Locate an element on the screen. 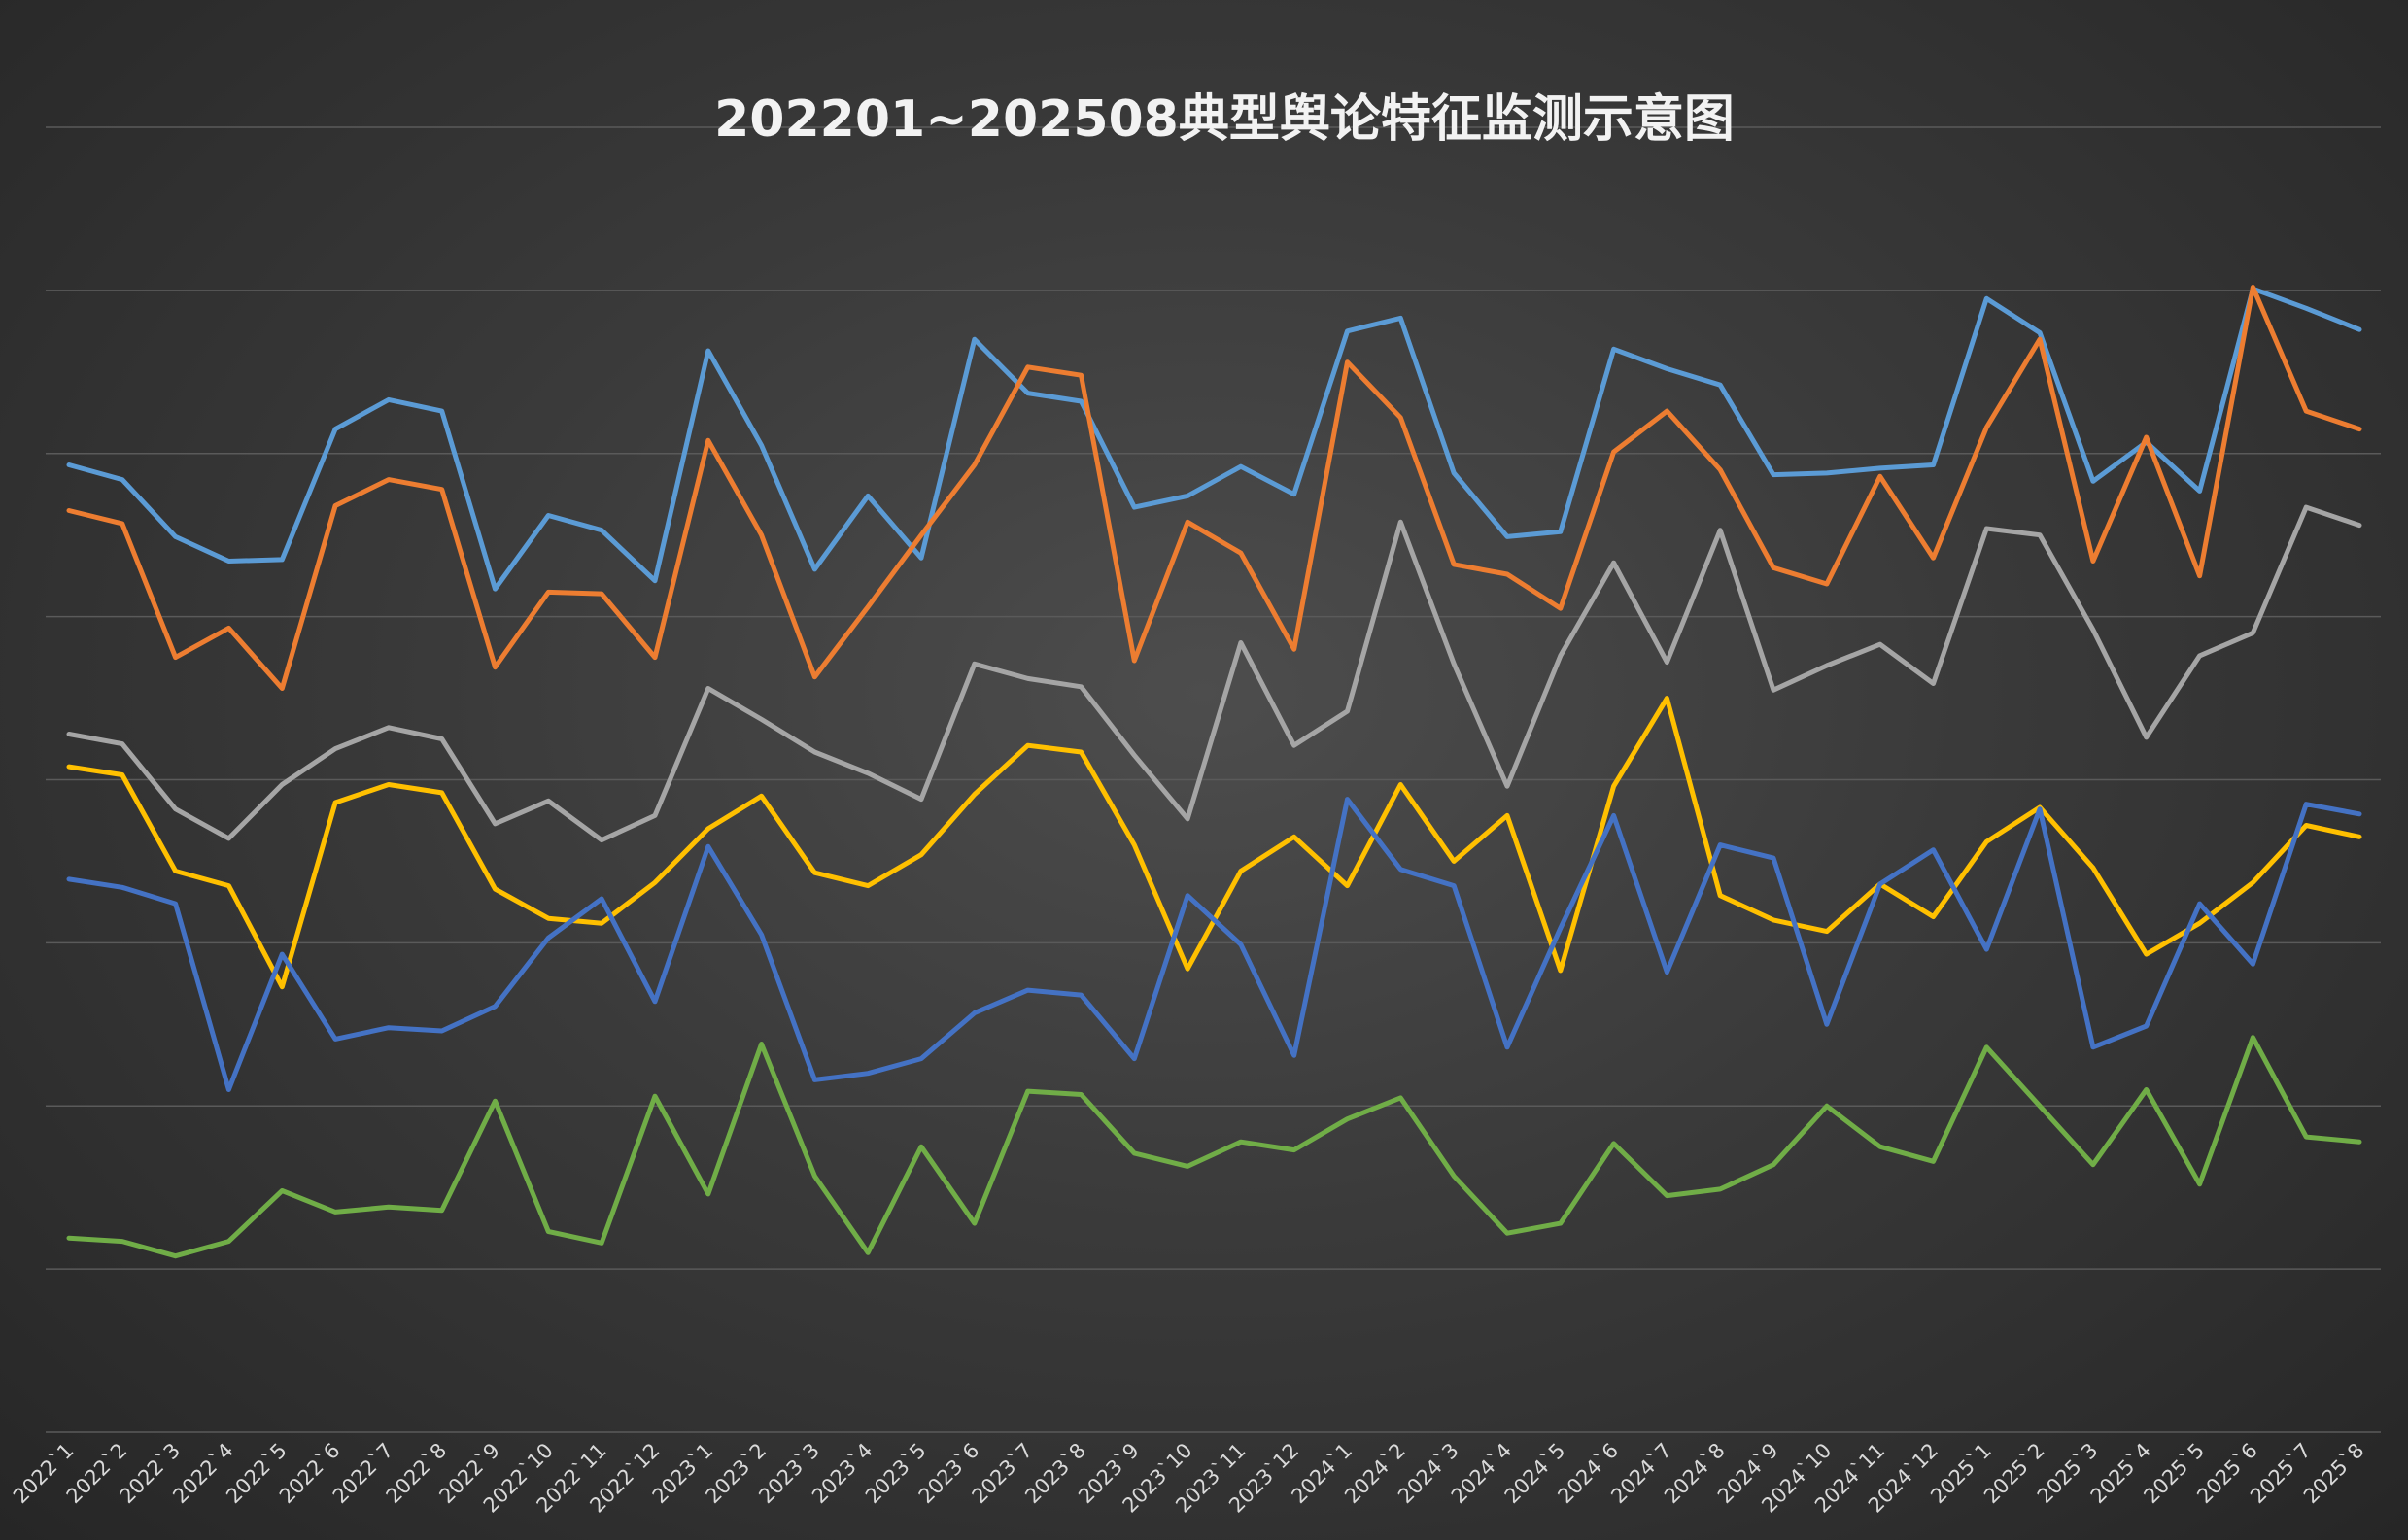  x-tick-label: 2025`8 is located at coordinates (2334, 1474).